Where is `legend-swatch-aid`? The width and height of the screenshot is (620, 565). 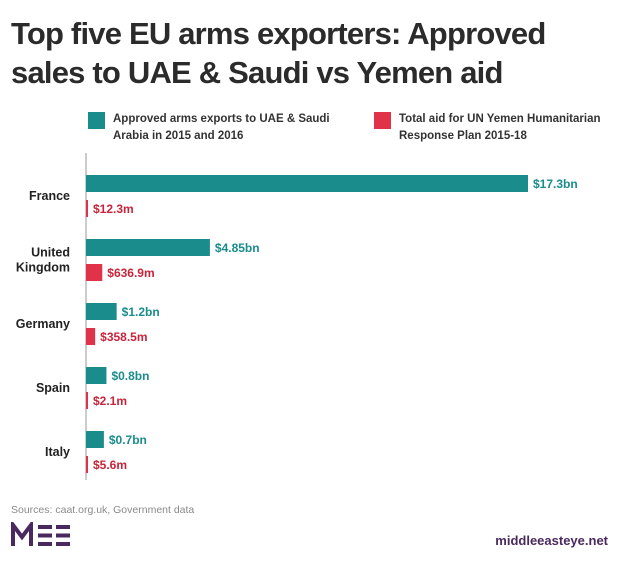
legend-swatch-aid is located at coordinates (382, 120).